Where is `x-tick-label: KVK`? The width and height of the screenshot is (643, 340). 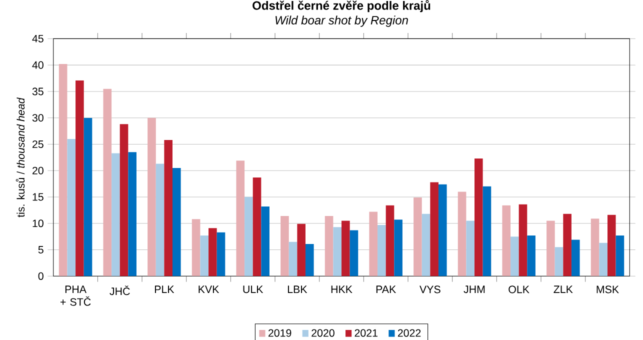 x-tick-label: KVK is located at coordinates (209, 289).